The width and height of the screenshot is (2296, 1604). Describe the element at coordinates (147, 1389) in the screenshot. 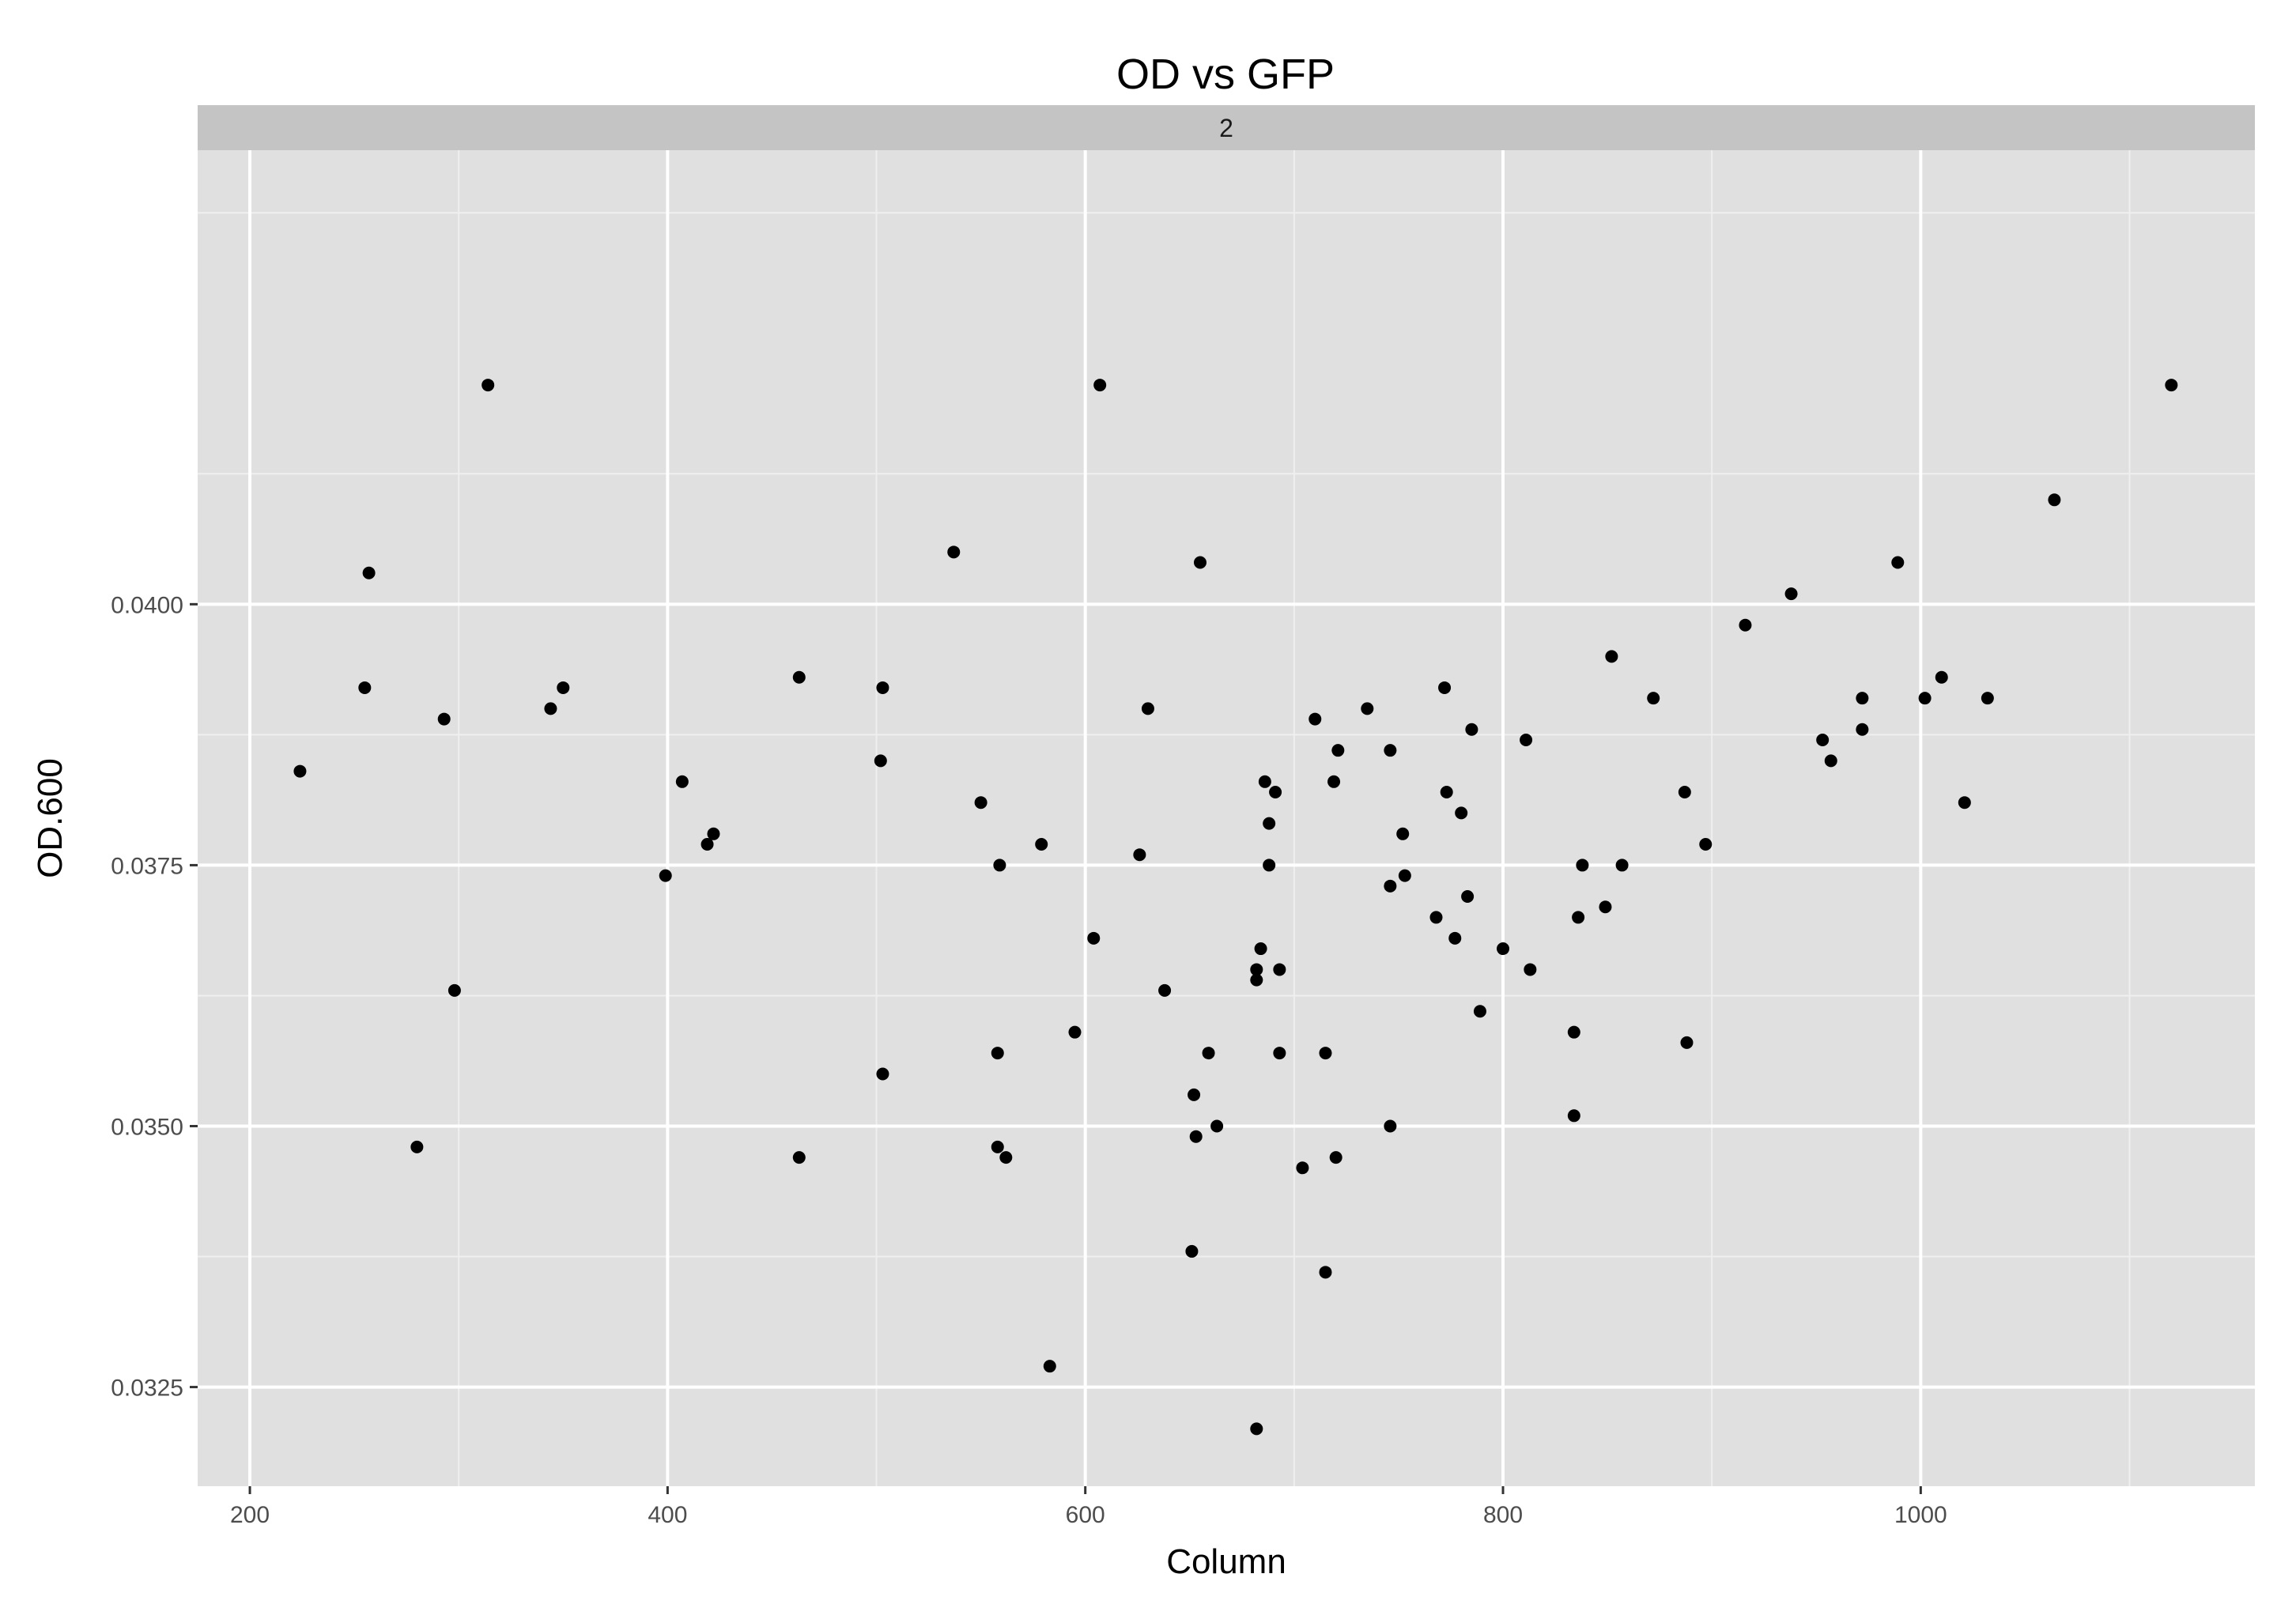

I see `y-tick-label: 0.0325` at that location.